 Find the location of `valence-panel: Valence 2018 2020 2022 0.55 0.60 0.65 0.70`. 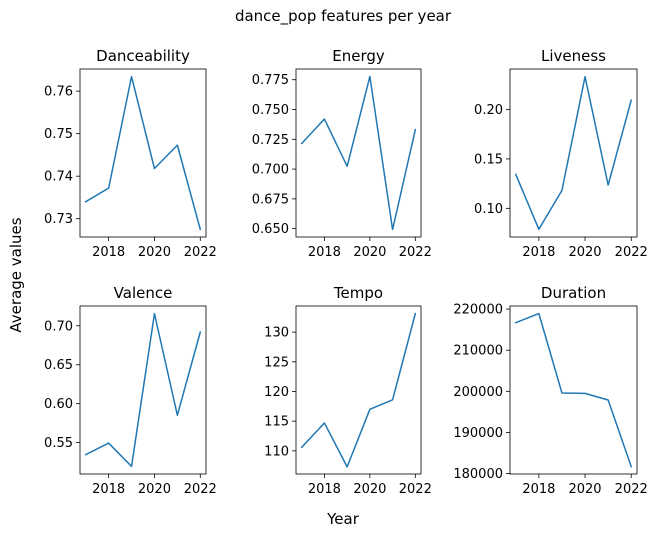

valence-panel: Valence 2018 2020 2022 0.55 0.60 0.65 0.70 is located at coordinates (130, 390).